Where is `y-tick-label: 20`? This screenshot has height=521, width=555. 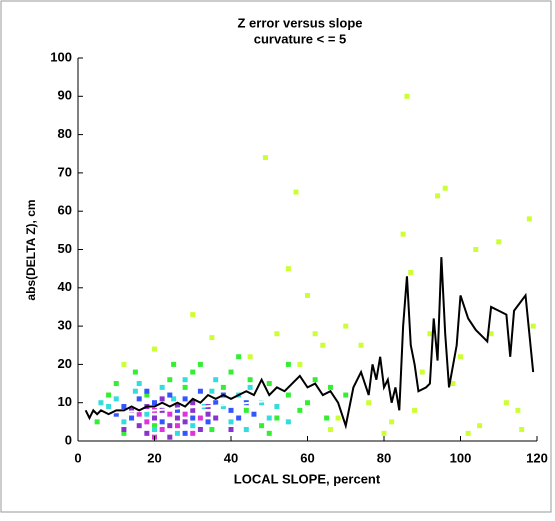
y-tick-label: 20 is located at coordinates (65, 363).